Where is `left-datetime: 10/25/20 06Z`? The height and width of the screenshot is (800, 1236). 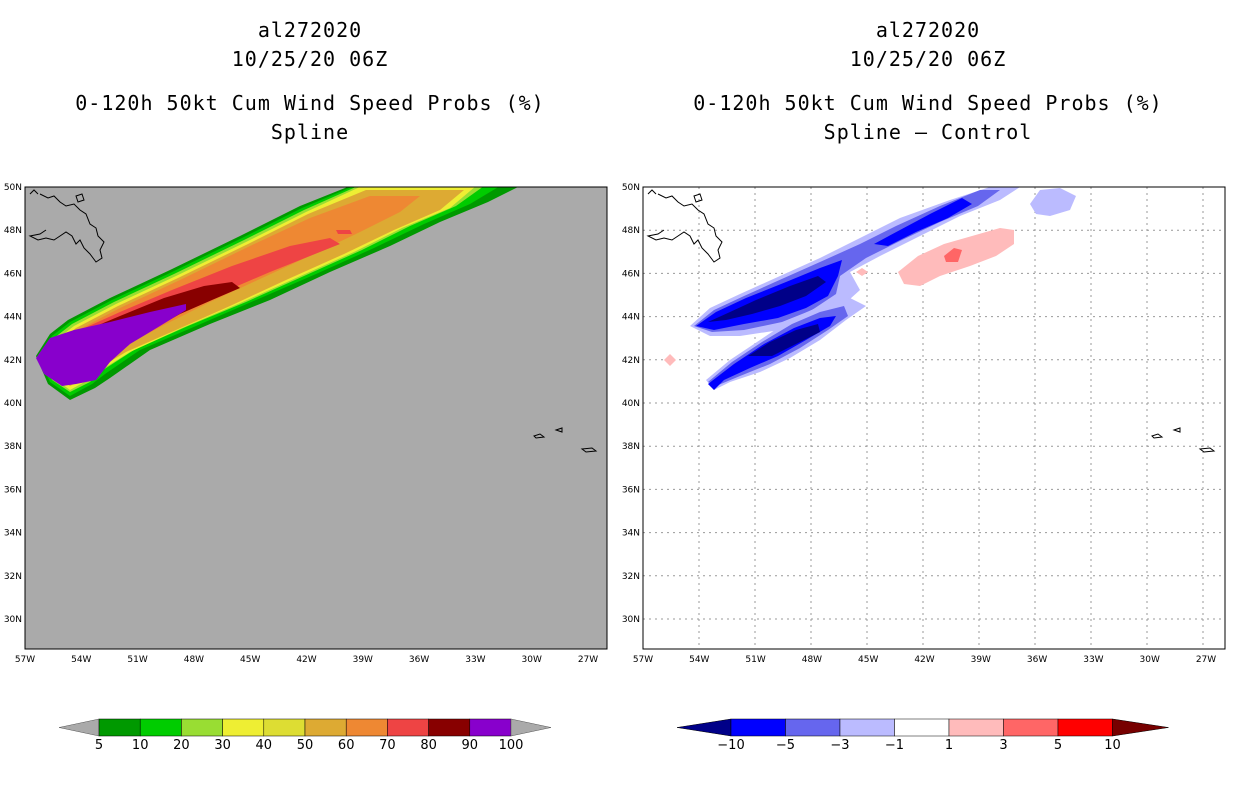
left-datetime: 10/25/20 06Z is located at coordinates (310, 59).